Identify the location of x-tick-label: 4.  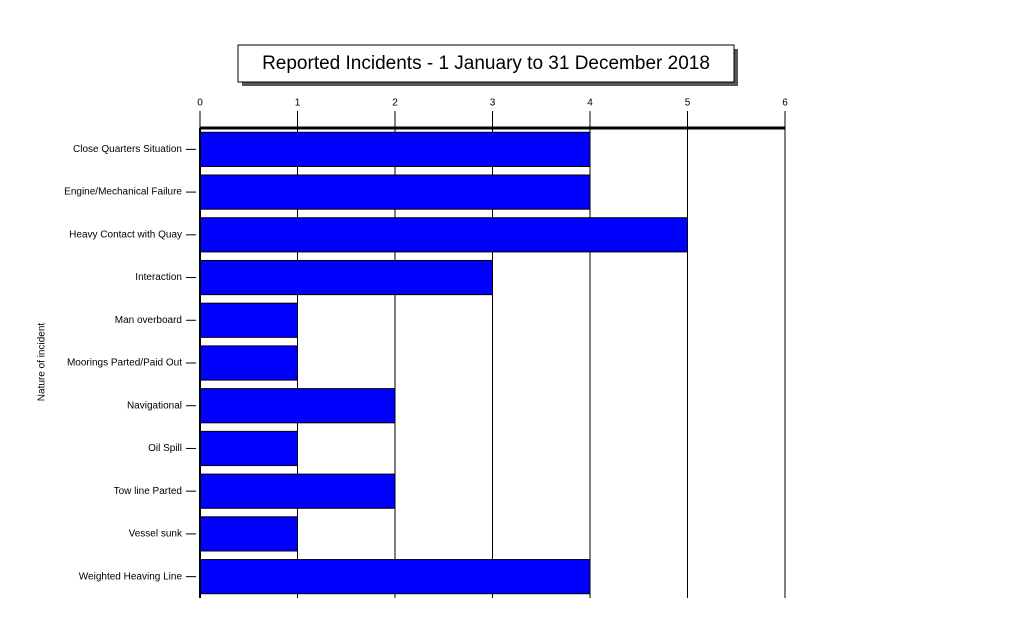
(590, 103).